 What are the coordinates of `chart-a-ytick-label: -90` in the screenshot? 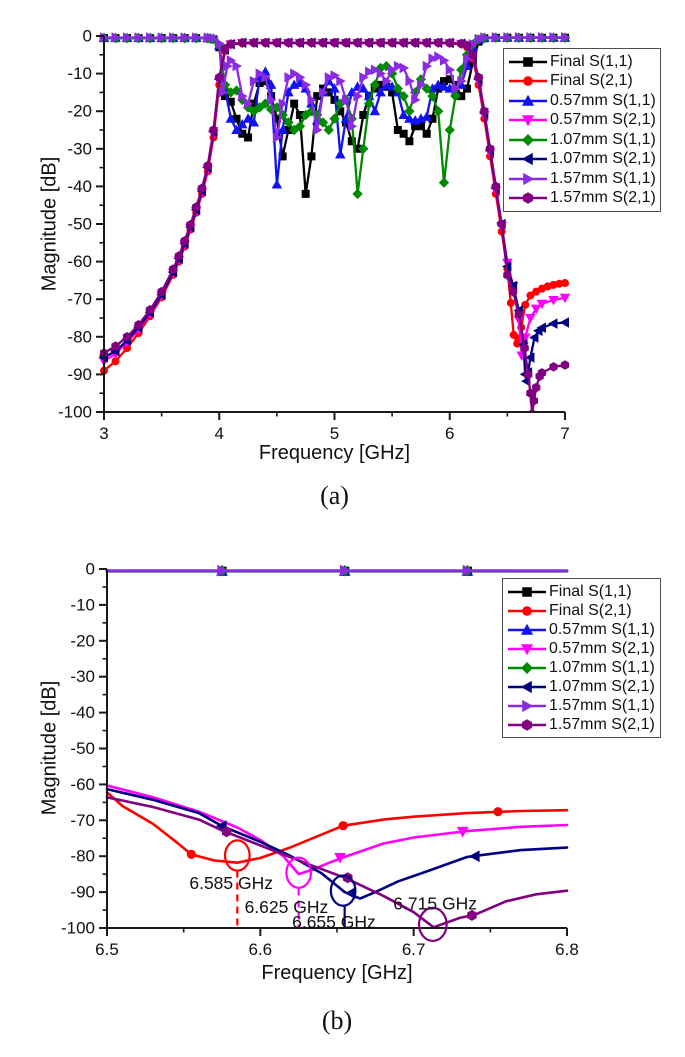 It's located at (79, 374).